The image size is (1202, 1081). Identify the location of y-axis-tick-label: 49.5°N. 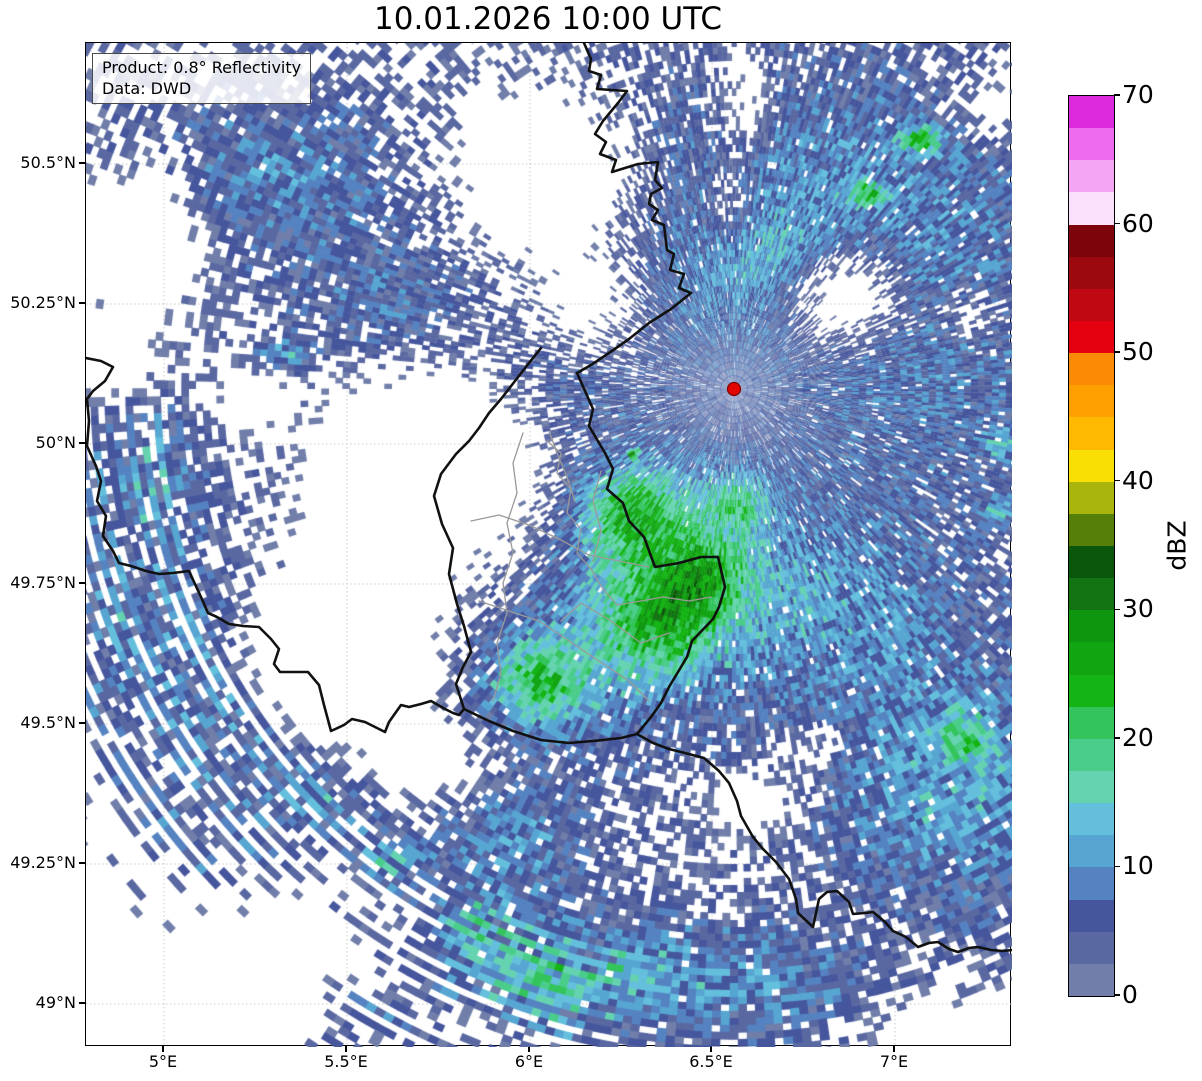
(48, 722).